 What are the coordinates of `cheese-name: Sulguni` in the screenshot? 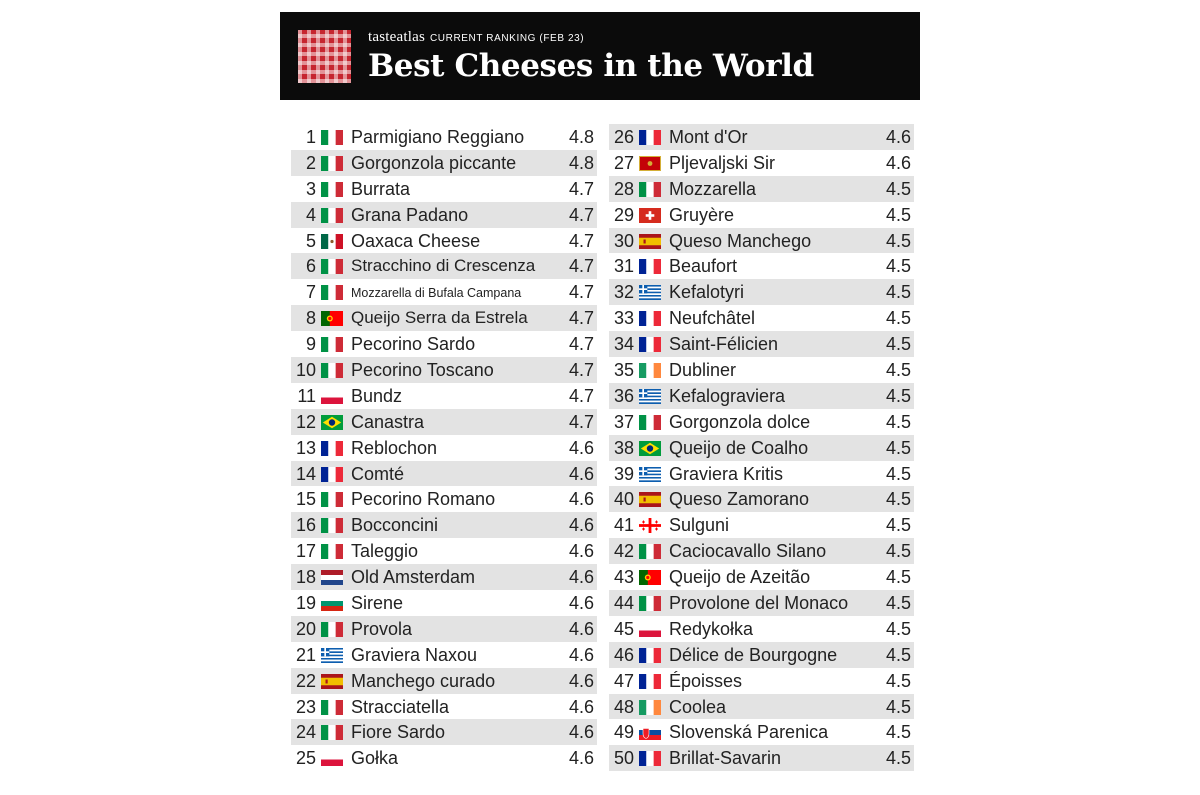 It's located at (699, 525).